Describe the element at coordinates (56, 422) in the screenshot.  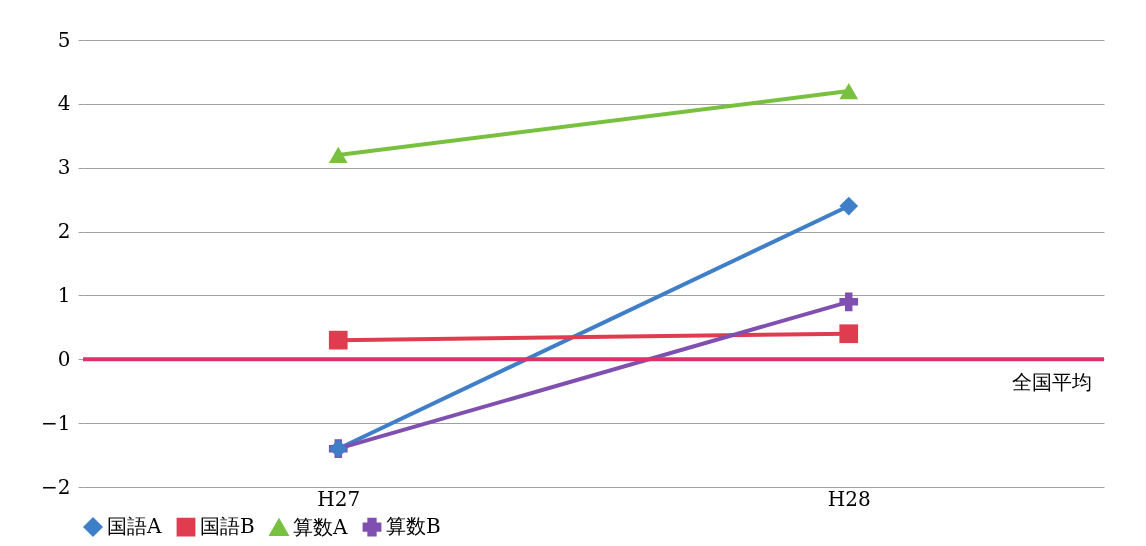
I see `y-tick-label: −1` at that location.